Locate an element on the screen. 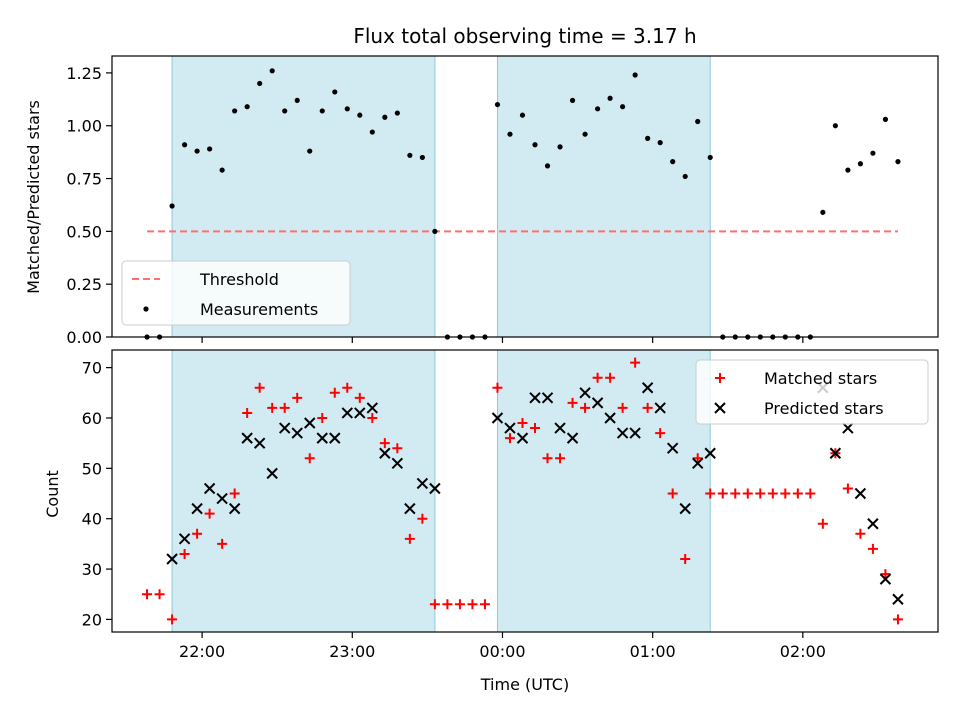 The height and width of the screenshot is (720, 960). top-y-tick-label: 1.25 is located at coordinates (84, 73).